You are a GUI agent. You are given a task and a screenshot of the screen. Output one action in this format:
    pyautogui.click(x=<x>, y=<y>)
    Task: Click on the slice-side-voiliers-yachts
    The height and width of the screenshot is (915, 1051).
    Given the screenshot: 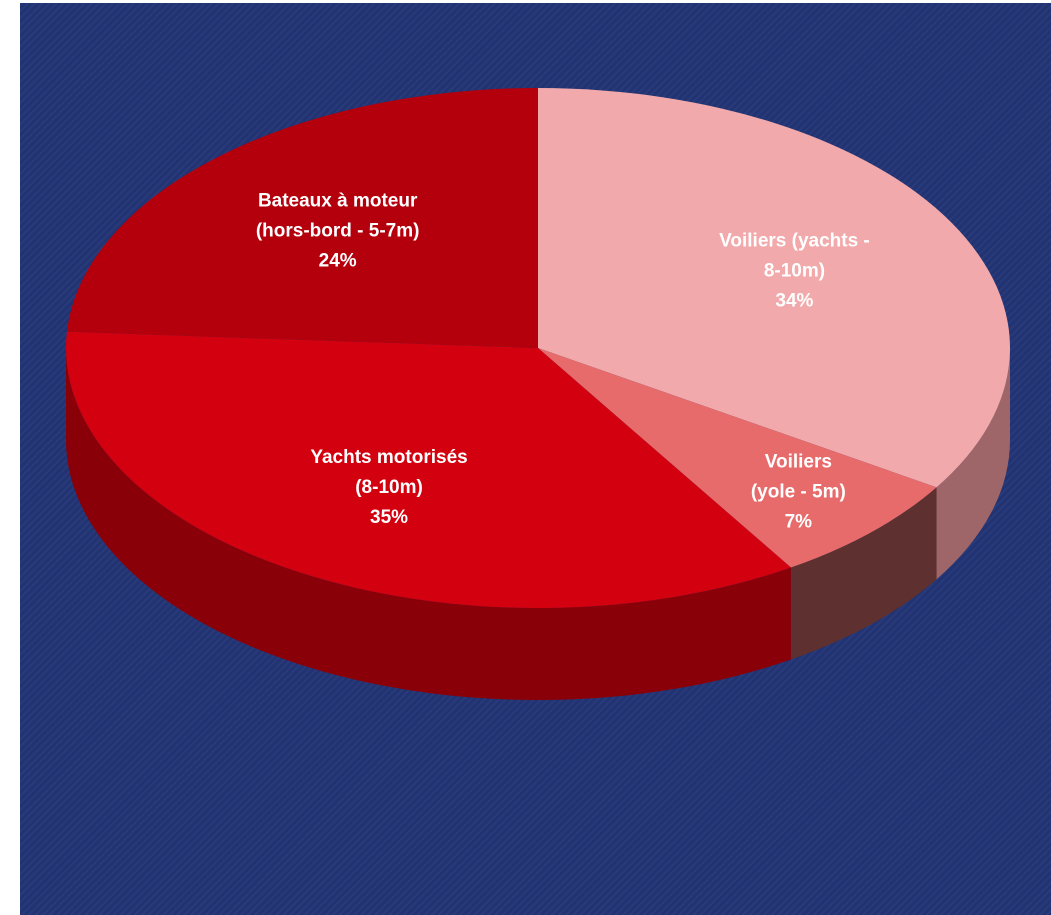 What is the action you would take?
    pyautogui.click(x=973, y=464)
    